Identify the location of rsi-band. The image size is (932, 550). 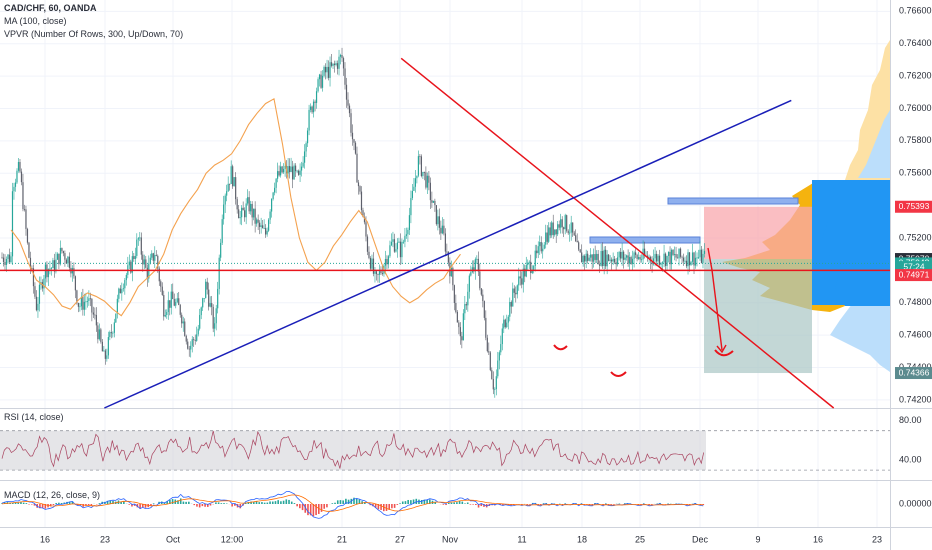
(353, 450).